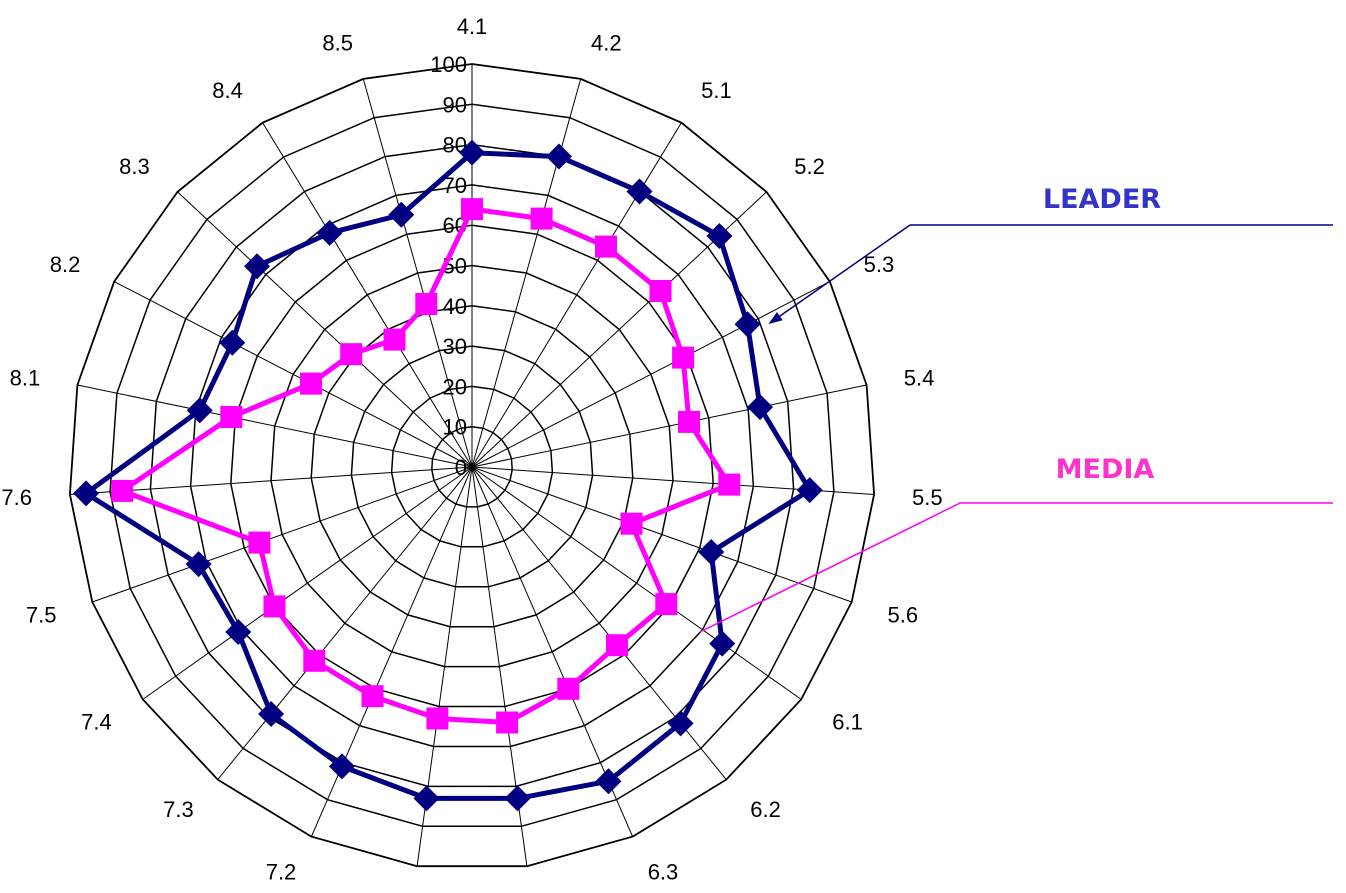 Image resolution: width=1346 pixels, height=893 pixels. I want to click on point-leader-8.4, so click(329, 232).